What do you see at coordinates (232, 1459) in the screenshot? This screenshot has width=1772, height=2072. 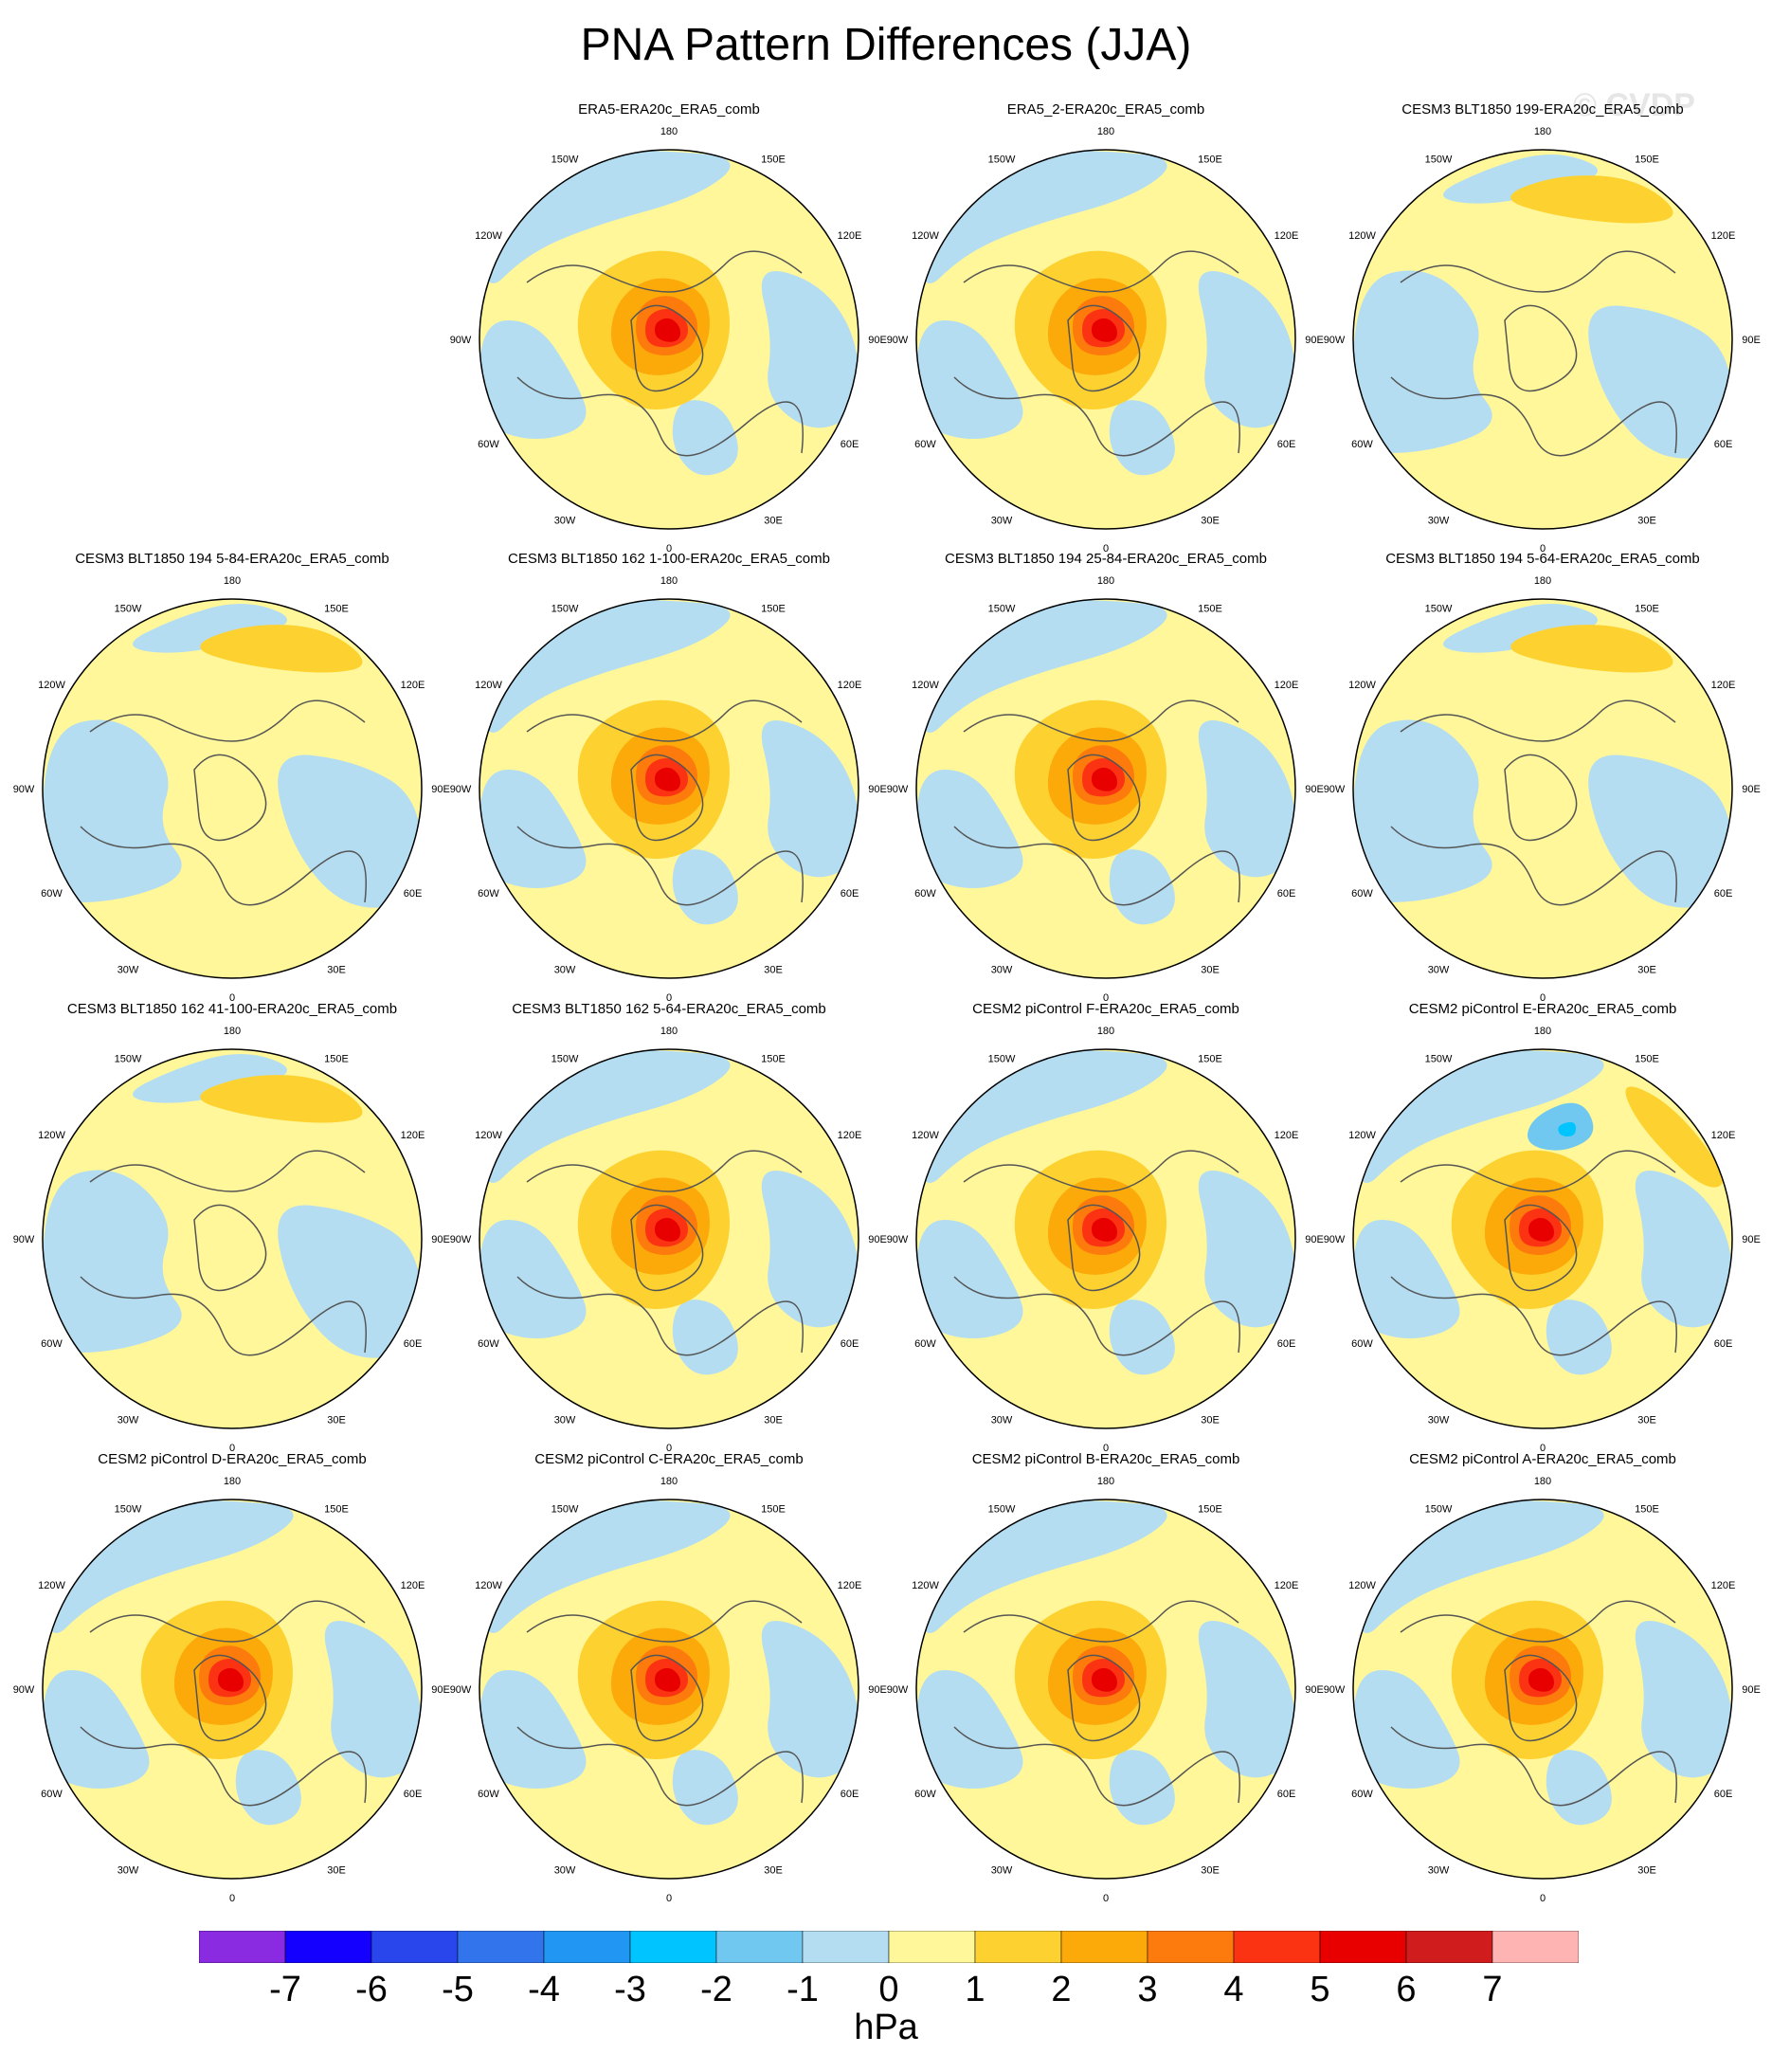 I see `panel-title: CESM2 piControl D-ERA20c_ERA5_comb` at bounding box center [232, 1459].